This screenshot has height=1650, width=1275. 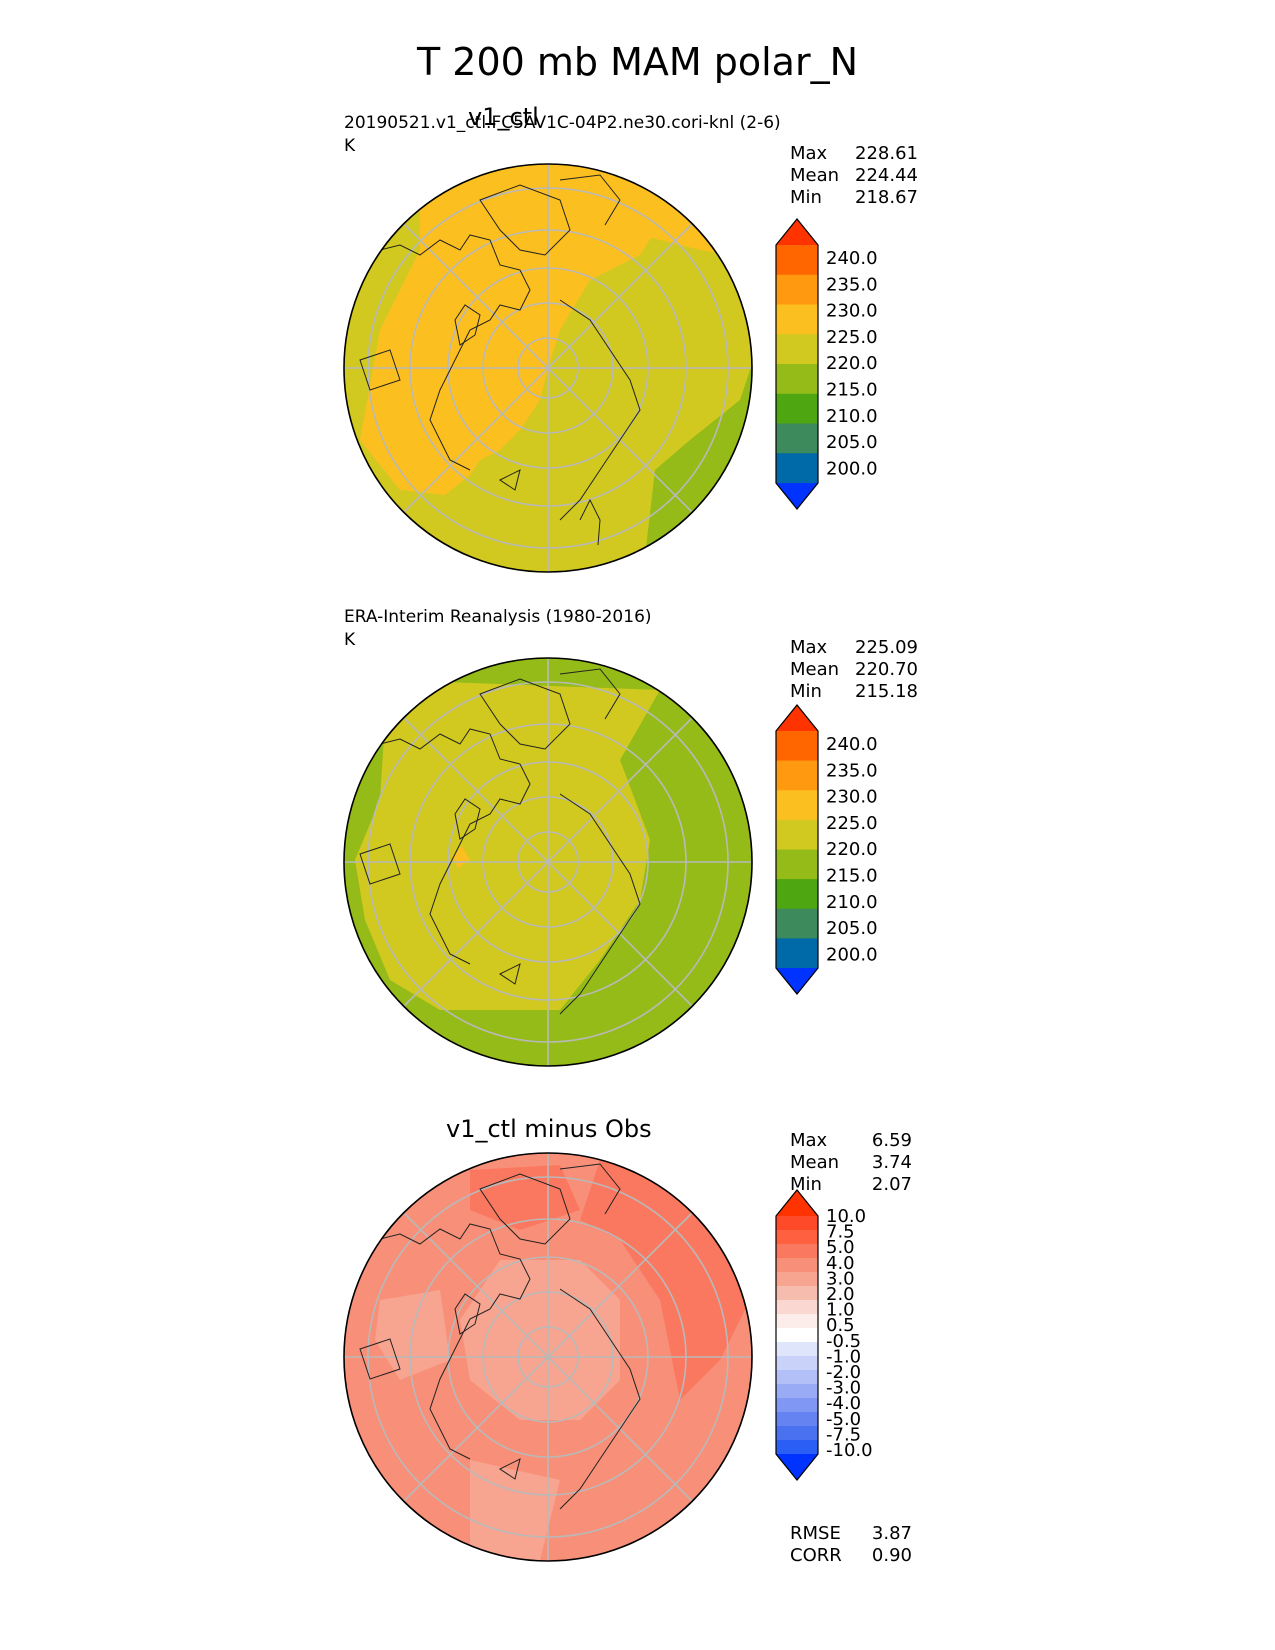 I want to click on colorbar-tick-label: -10.0, so click(x=849, y=1450).